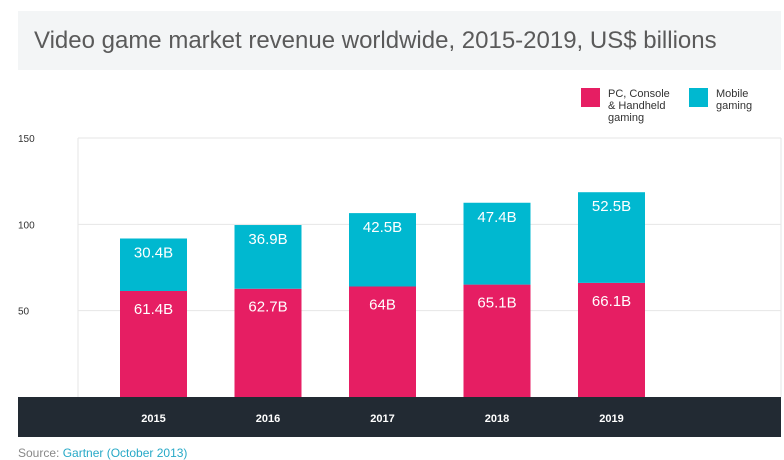 Image resolution: width=784 pixels, height=460 pixels. I want to click on bar-mobile-2017, so click(382, 250).